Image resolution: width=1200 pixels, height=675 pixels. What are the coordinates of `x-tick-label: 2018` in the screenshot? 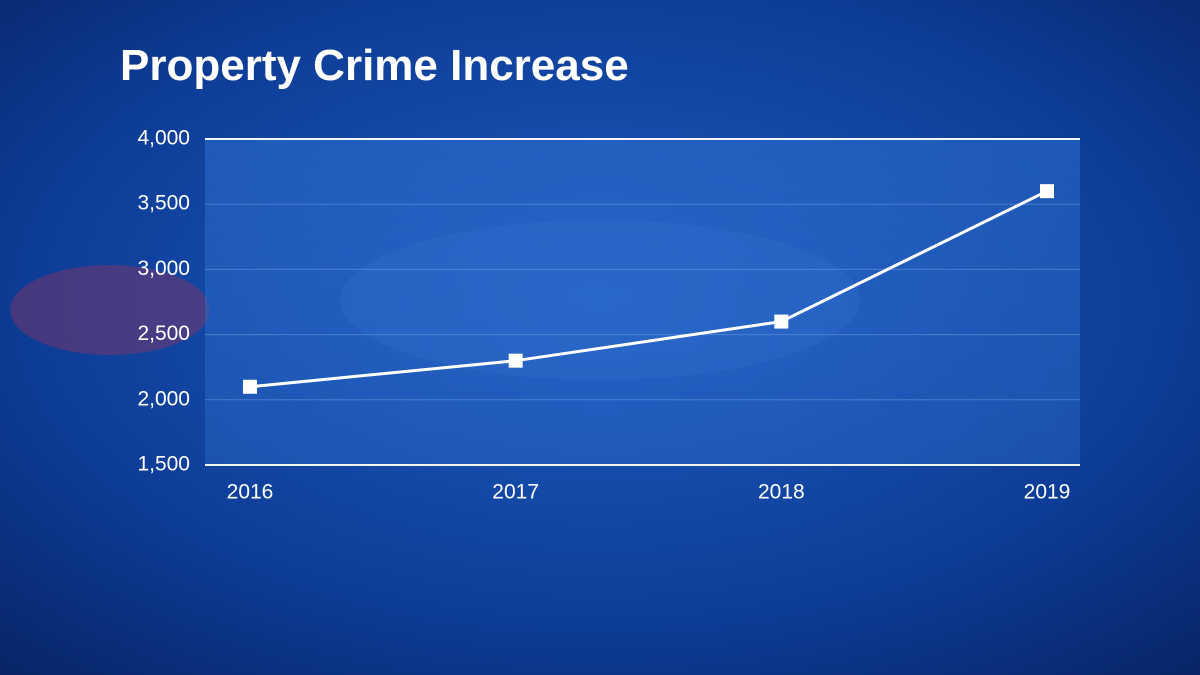 It's located at (781, 492).